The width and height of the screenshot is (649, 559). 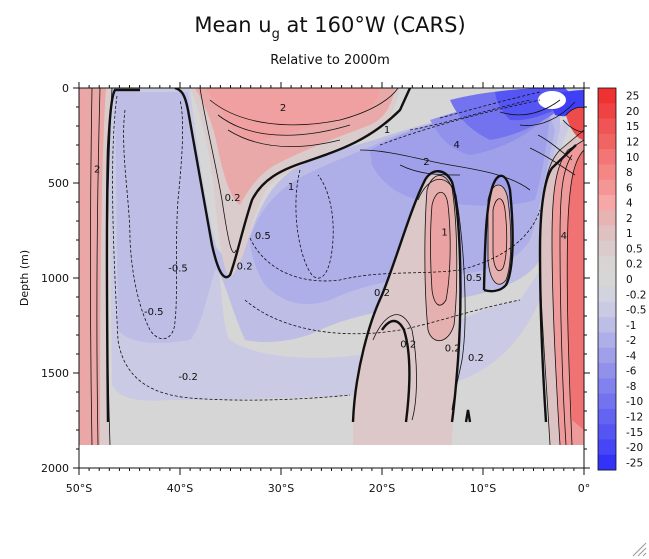 What do you see at coordinates (329, 27) in the screenshot?
I see `chart-title: Mean ug at 160°W (CARS)` at bounding box center [329, 27].